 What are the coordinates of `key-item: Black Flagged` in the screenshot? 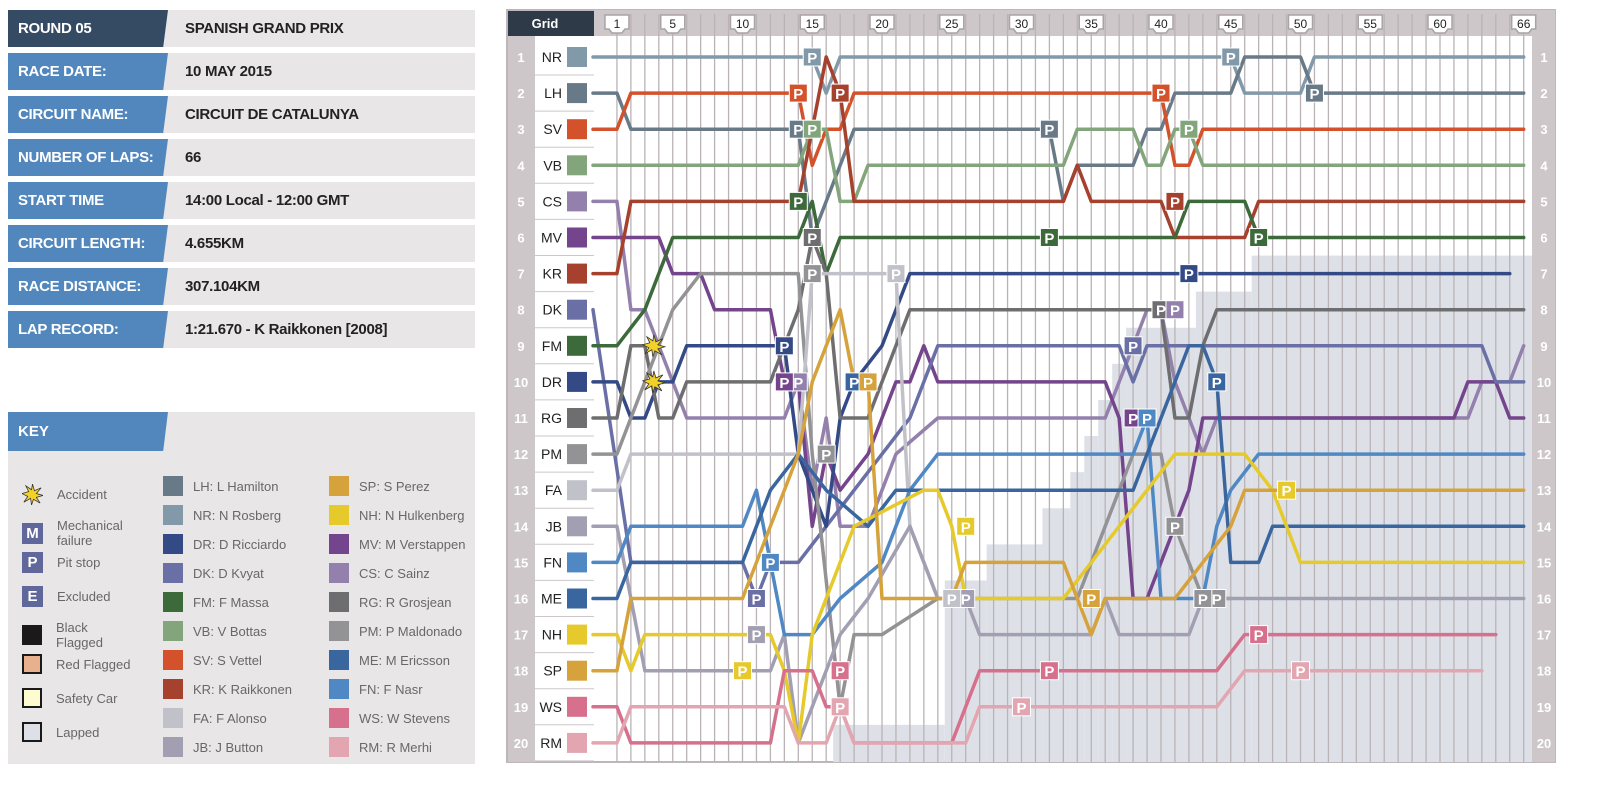 It's located at (79, 635).